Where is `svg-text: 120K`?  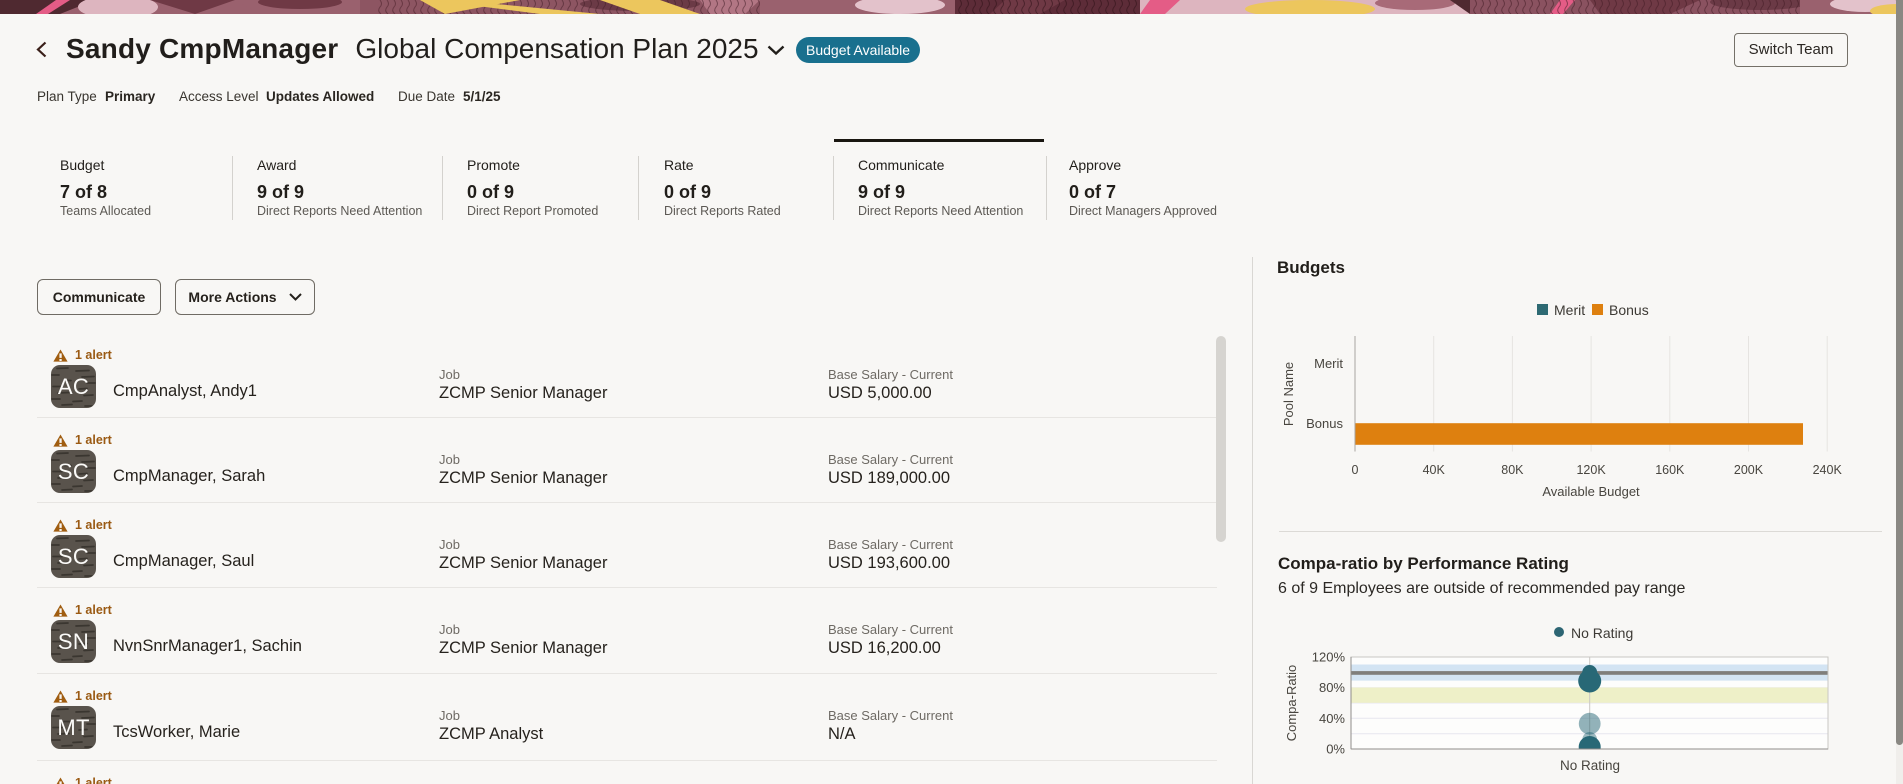 svg-text: 120K is located at coordinates (1591, 470).